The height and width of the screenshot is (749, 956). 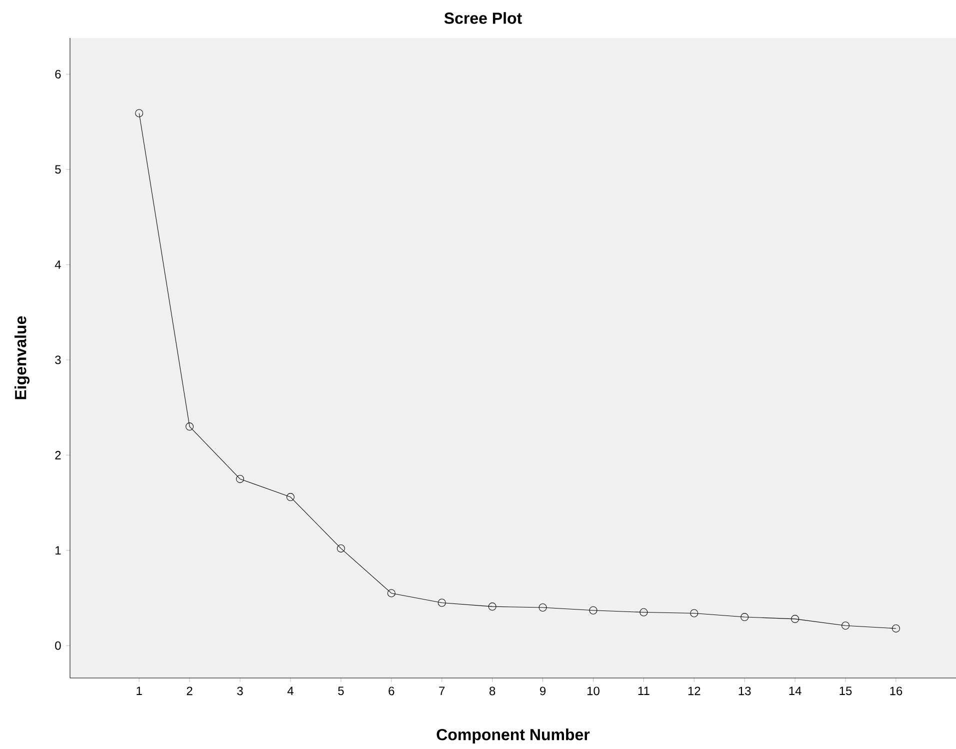 I want to click on y-tick-label: 1, so click(x=58, y=550).